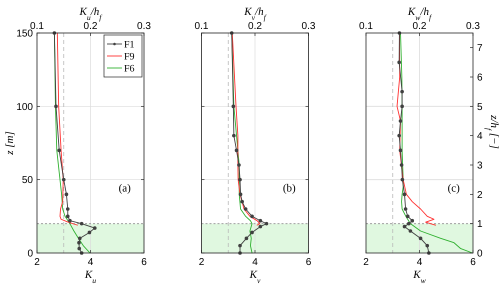 The width and height of the screenshot is (500, 285). I want to click on x-axis-title: K$_{v}$, so click(254, 276).